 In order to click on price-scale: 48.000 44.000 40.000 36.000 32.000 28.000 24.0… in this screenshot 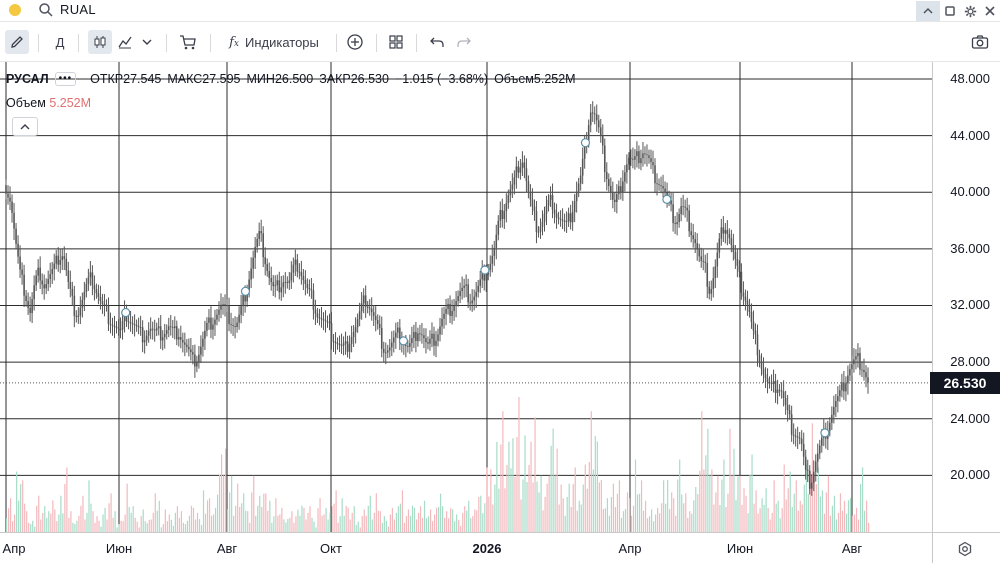, I will do `click(966, 297)`.